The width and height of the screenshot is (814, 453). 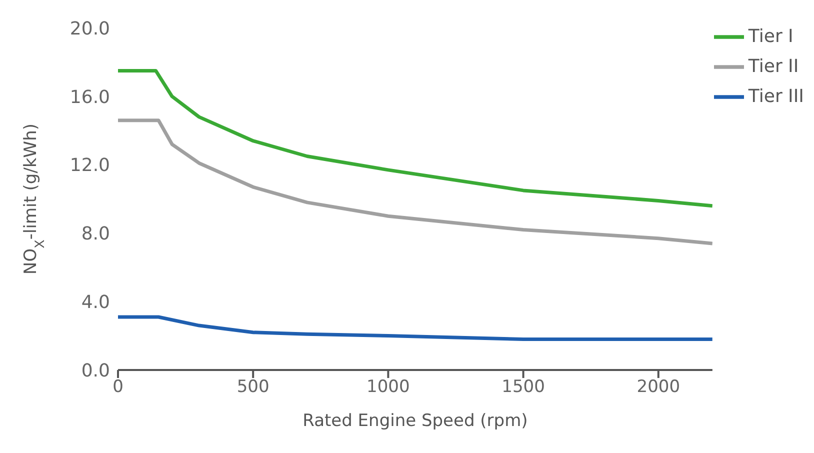 I want to click on y-tick-label: 16.0, so click(x=90, y=97).